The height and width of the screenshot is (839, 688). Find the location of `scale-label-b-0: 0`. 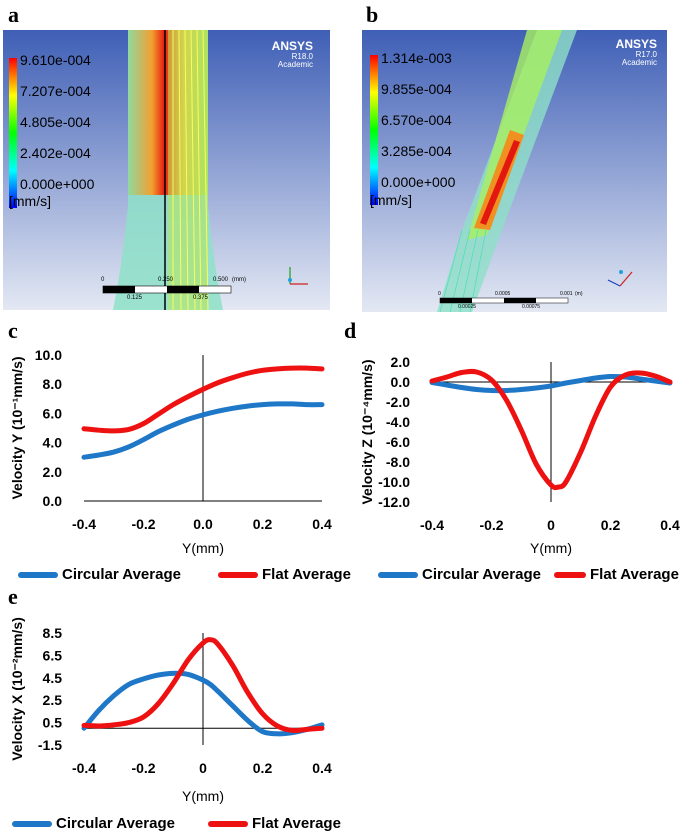

scale-label-b-0: 0 is located at coordinates (439, 294).